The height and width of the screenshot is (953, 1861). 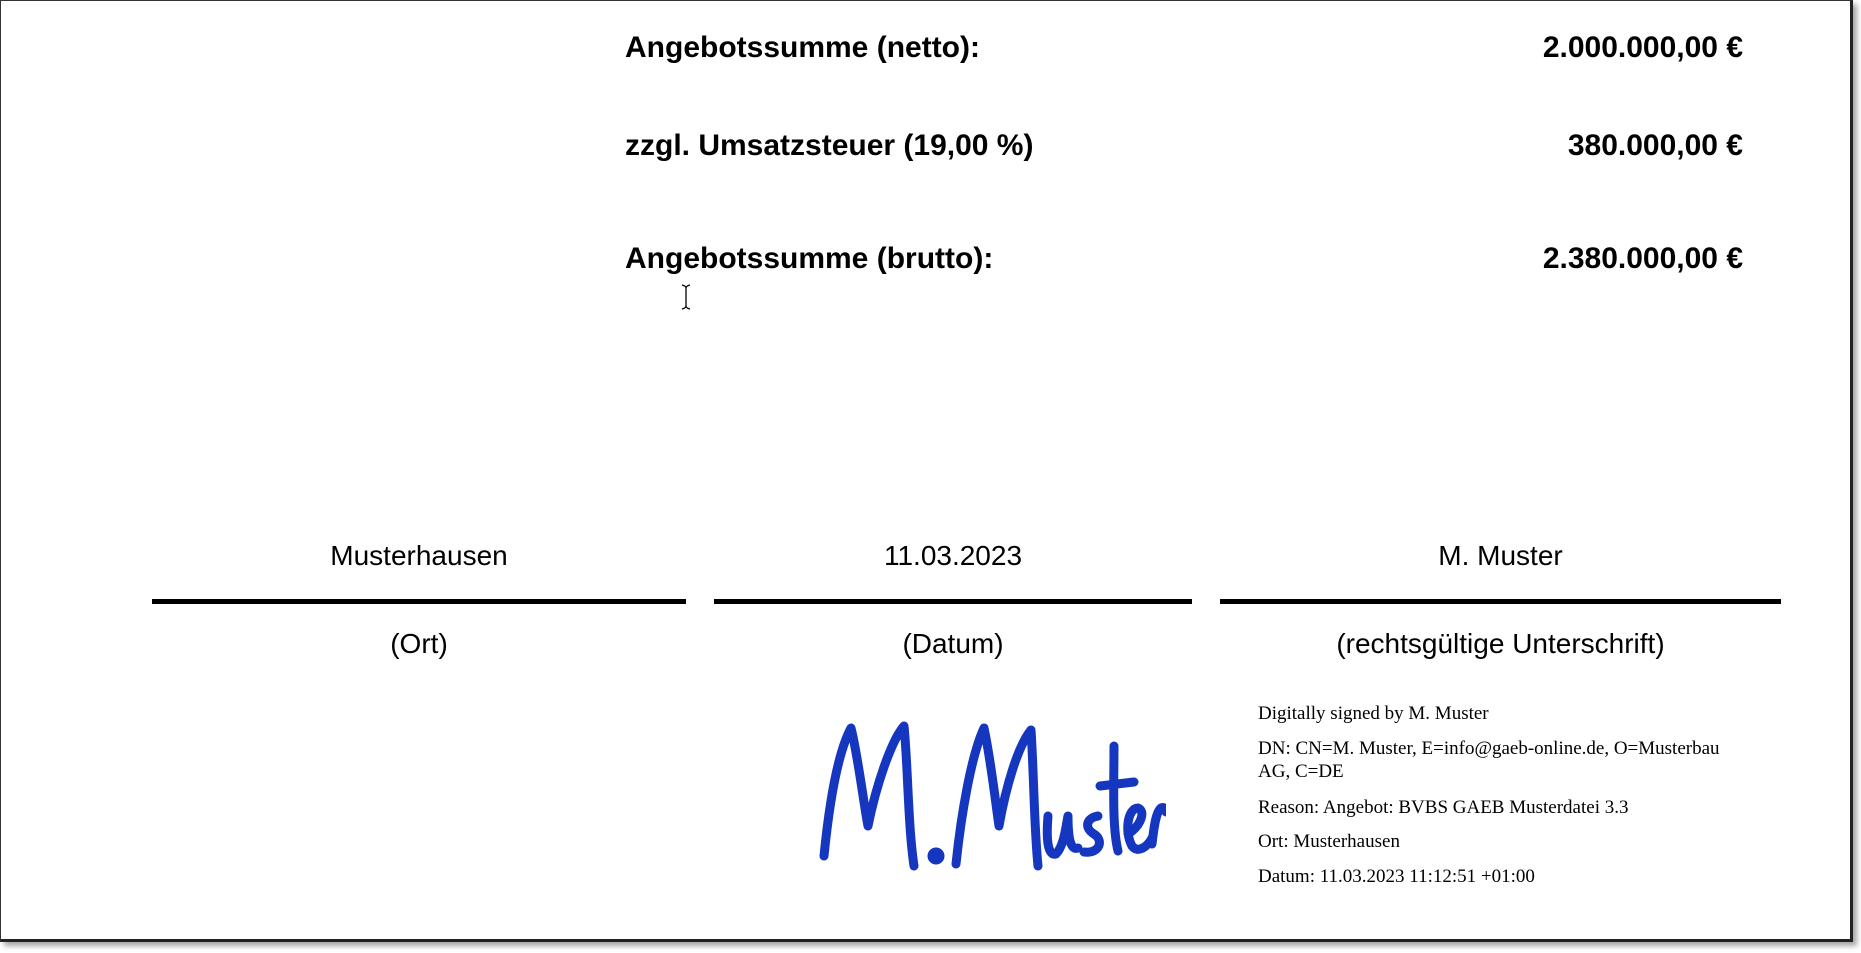 What do you see at coordinates (686, 297) in the screenshot?
I see `text-cursor-icon` at bounding box center [686, 297].